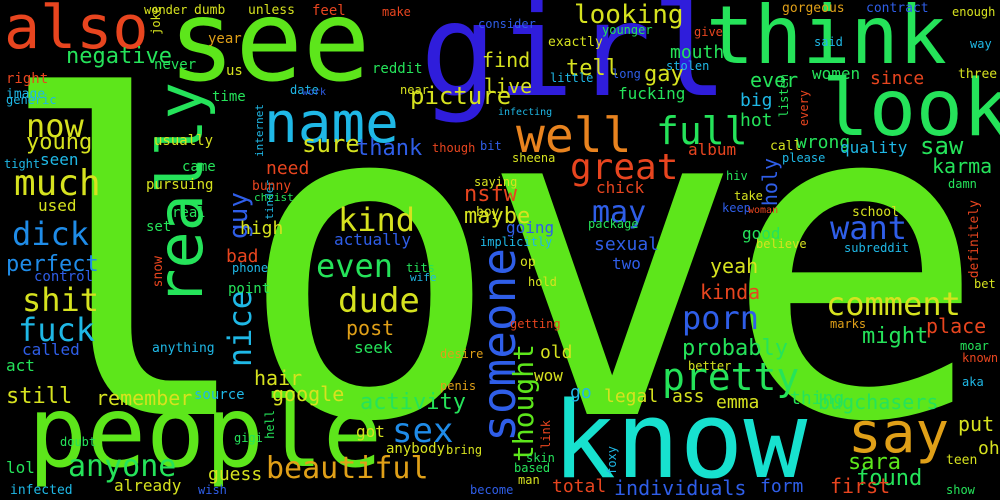 Image resolution: width=1000 pixels, height=500 pixels. What do you see at coordinates (897, 8) in the screenshot?
I see `cloud-word: contract` at bounding box center [897, 8].